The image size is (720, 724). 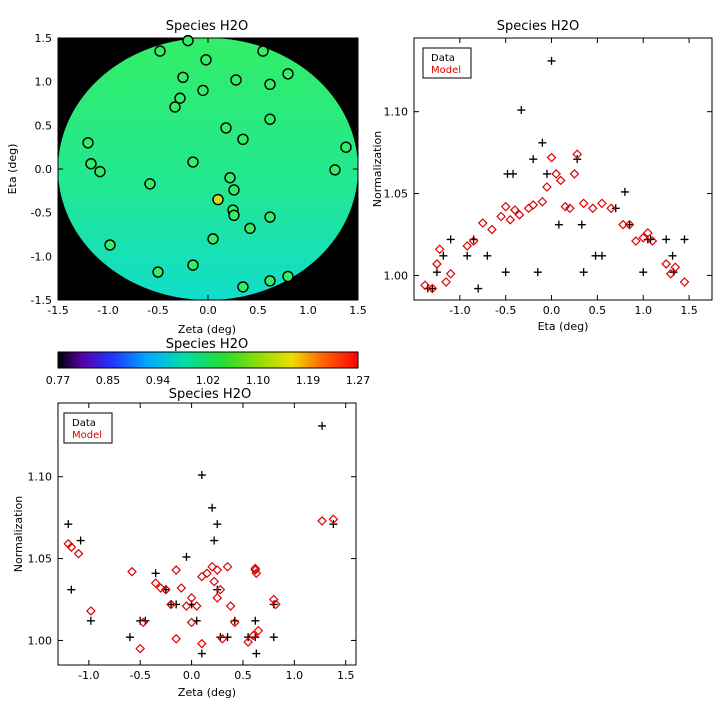 What do you see at coordinates (207, 344) in the screenshot?
I see `colorbar-title: Species H2O` at bounding box center [207, 344].